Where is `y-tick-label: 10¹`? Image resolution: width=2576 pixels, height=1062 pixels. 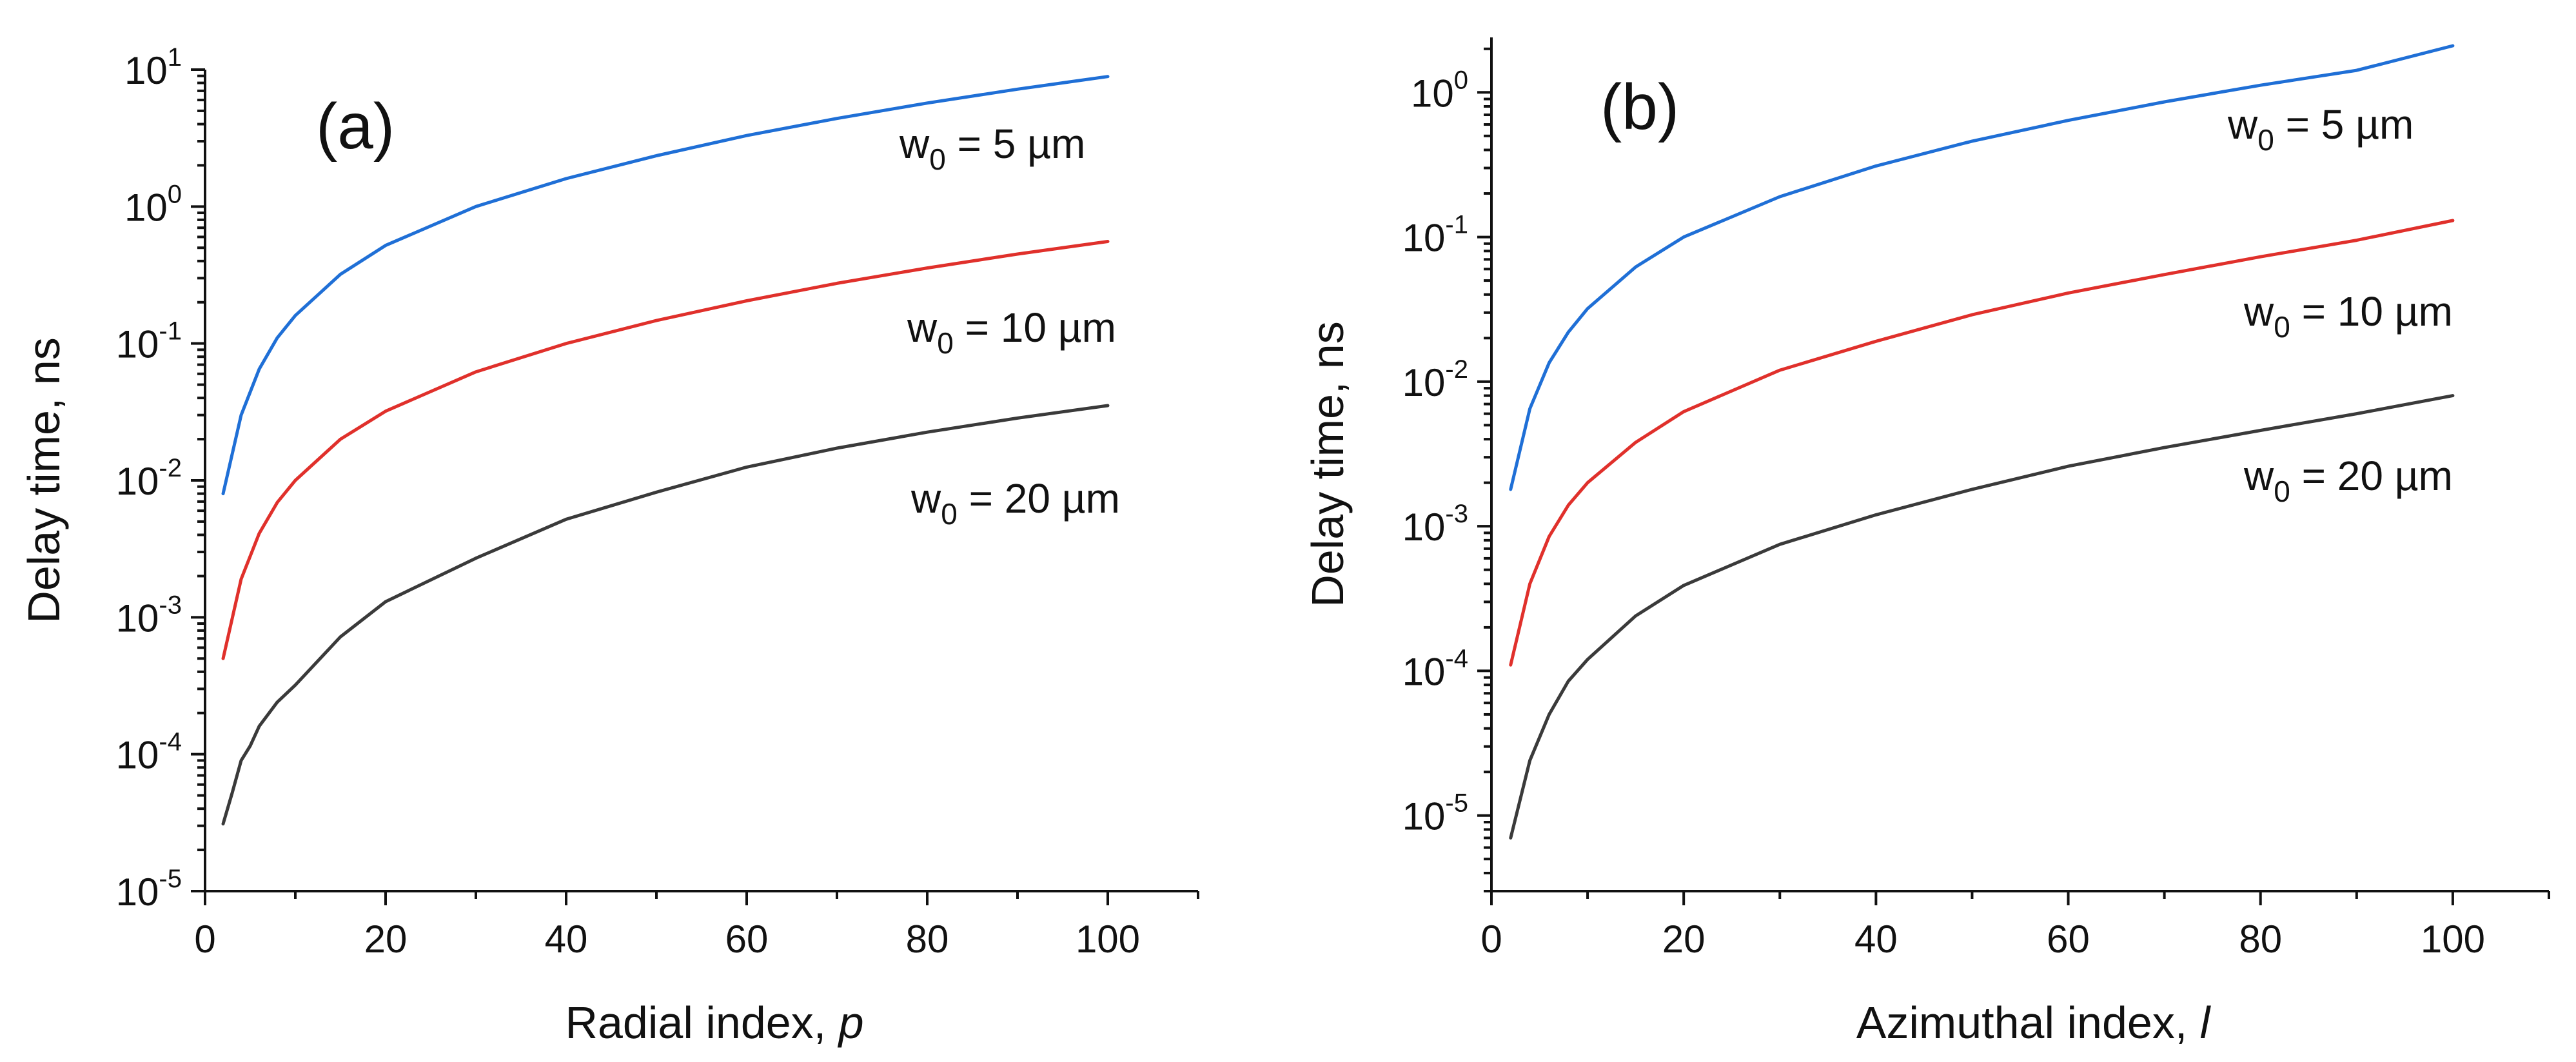
y-tick-label: 10¹ is located at coordinates (153, 68).